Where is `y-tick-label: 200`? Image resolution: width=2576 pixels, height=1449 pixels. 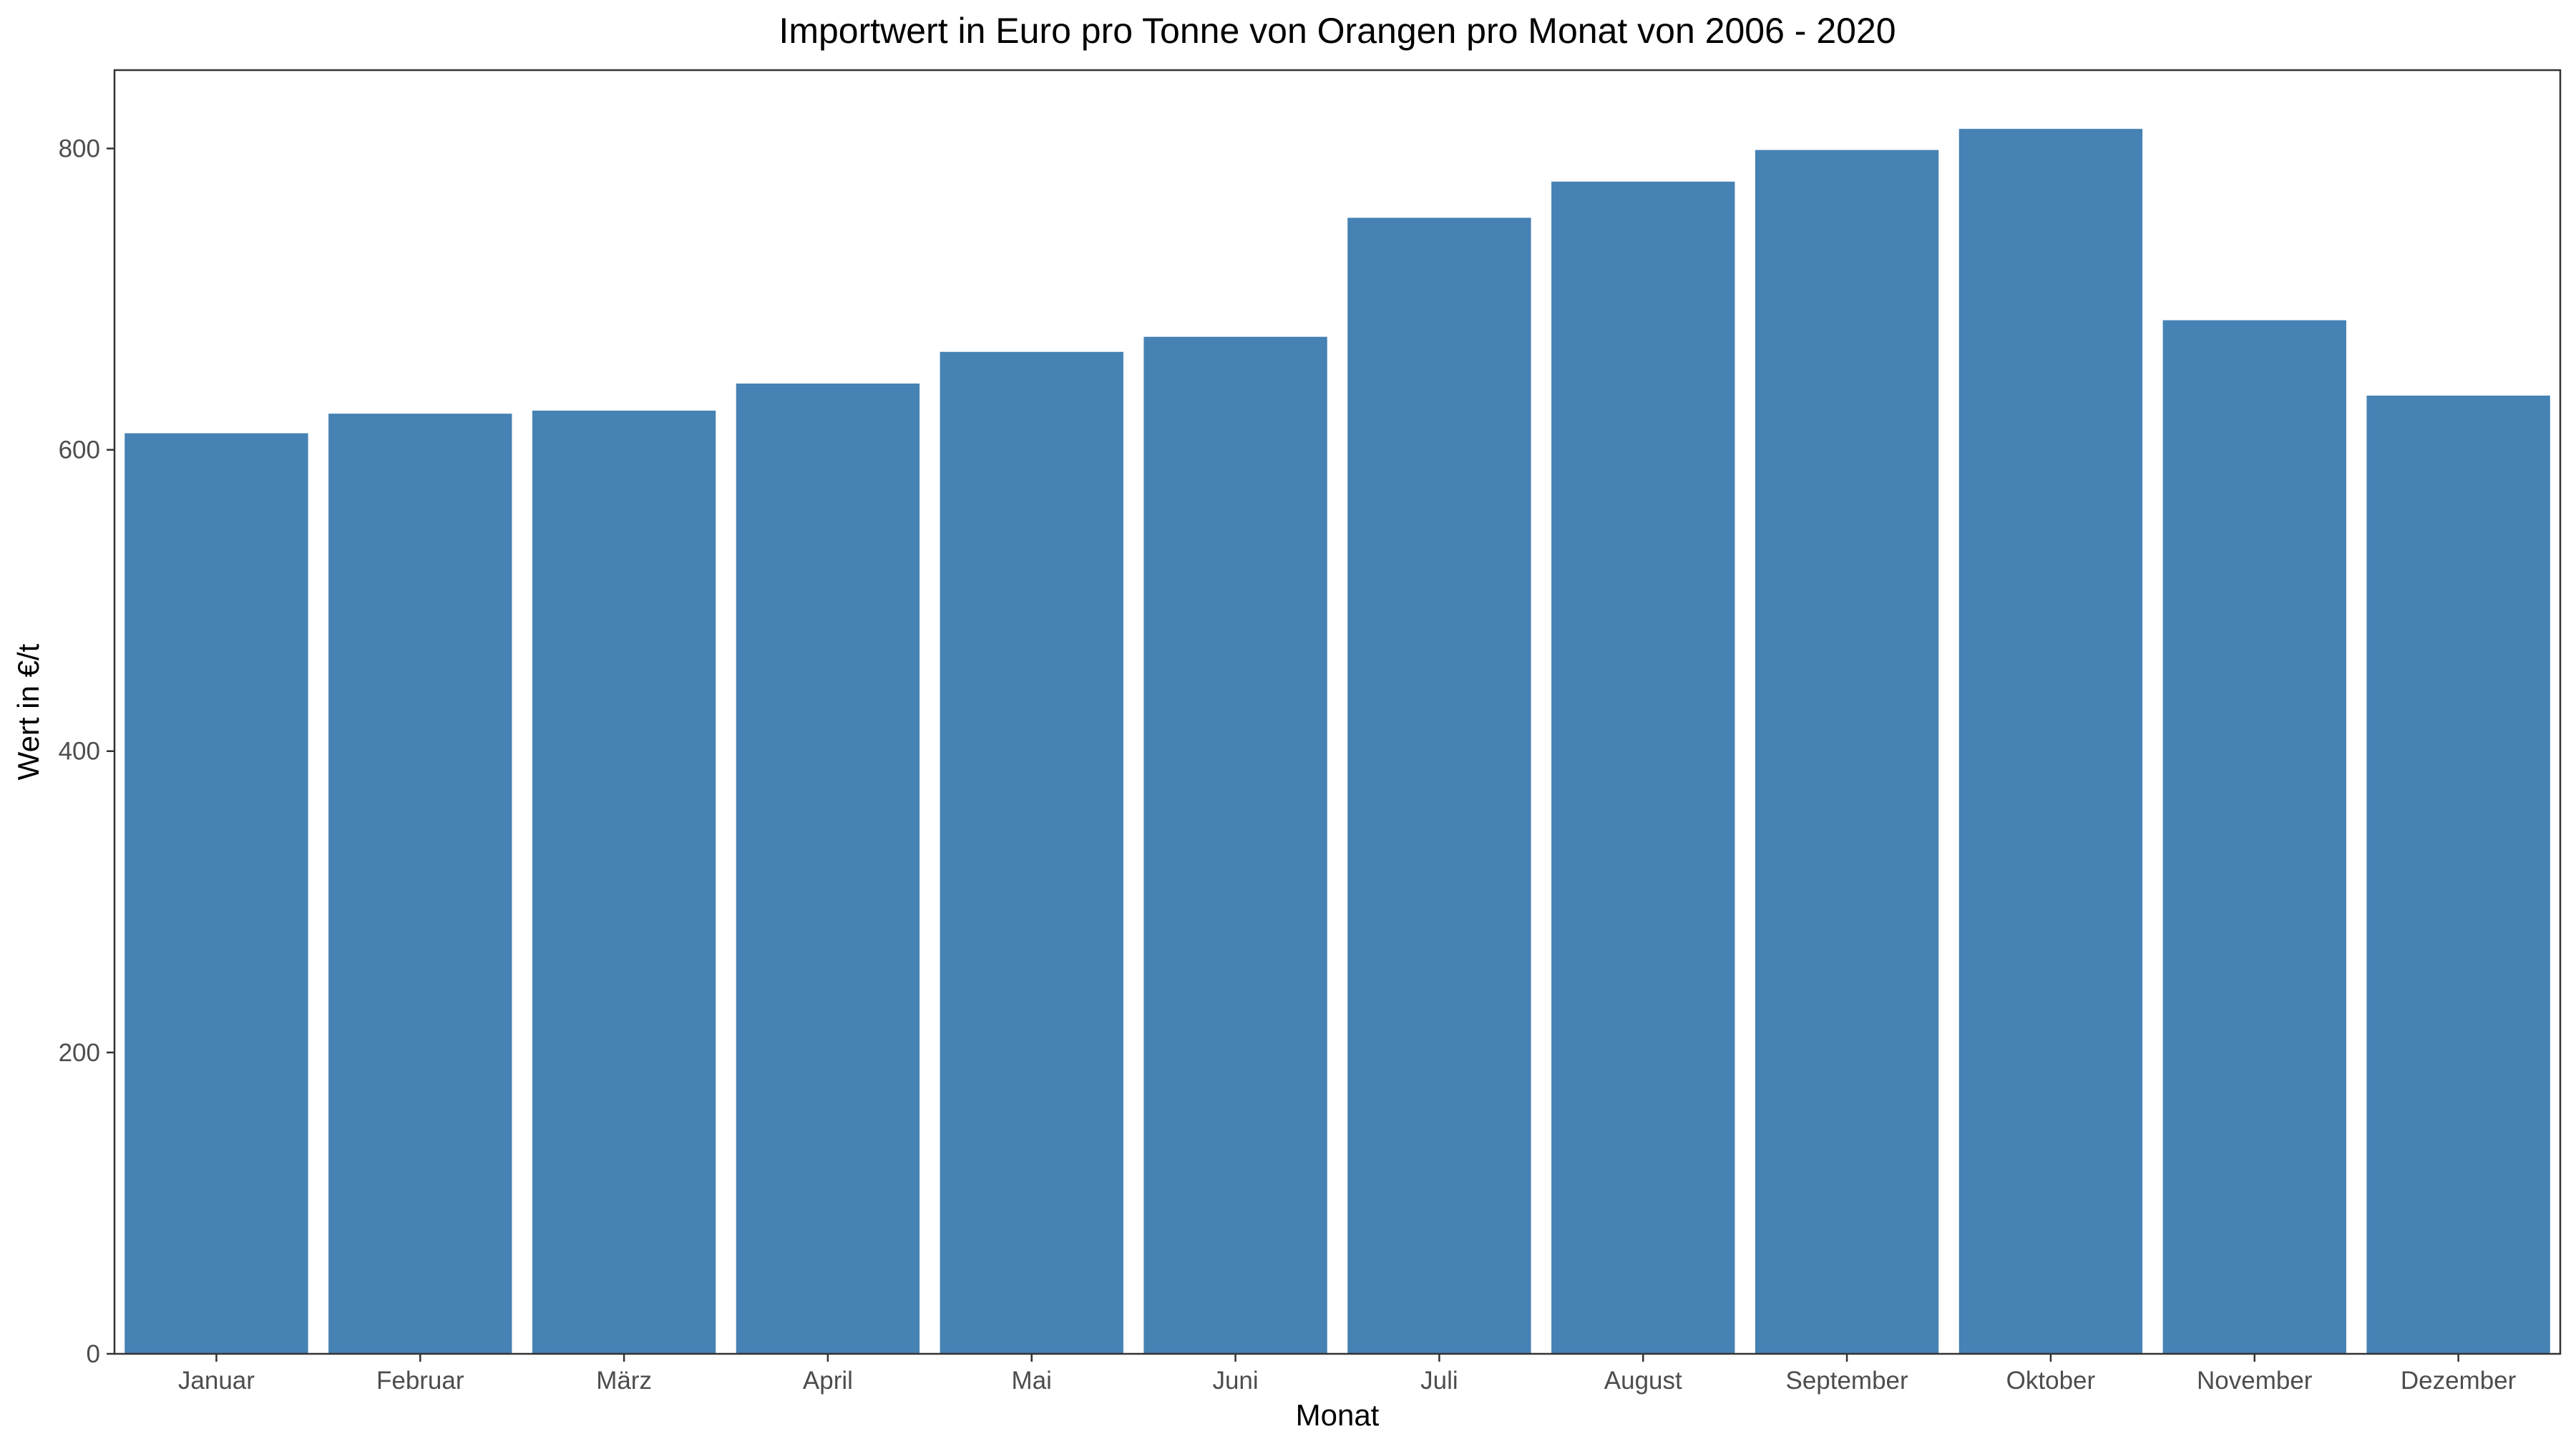 y-tick-label: 200 is located at coordinates (79, 1053).